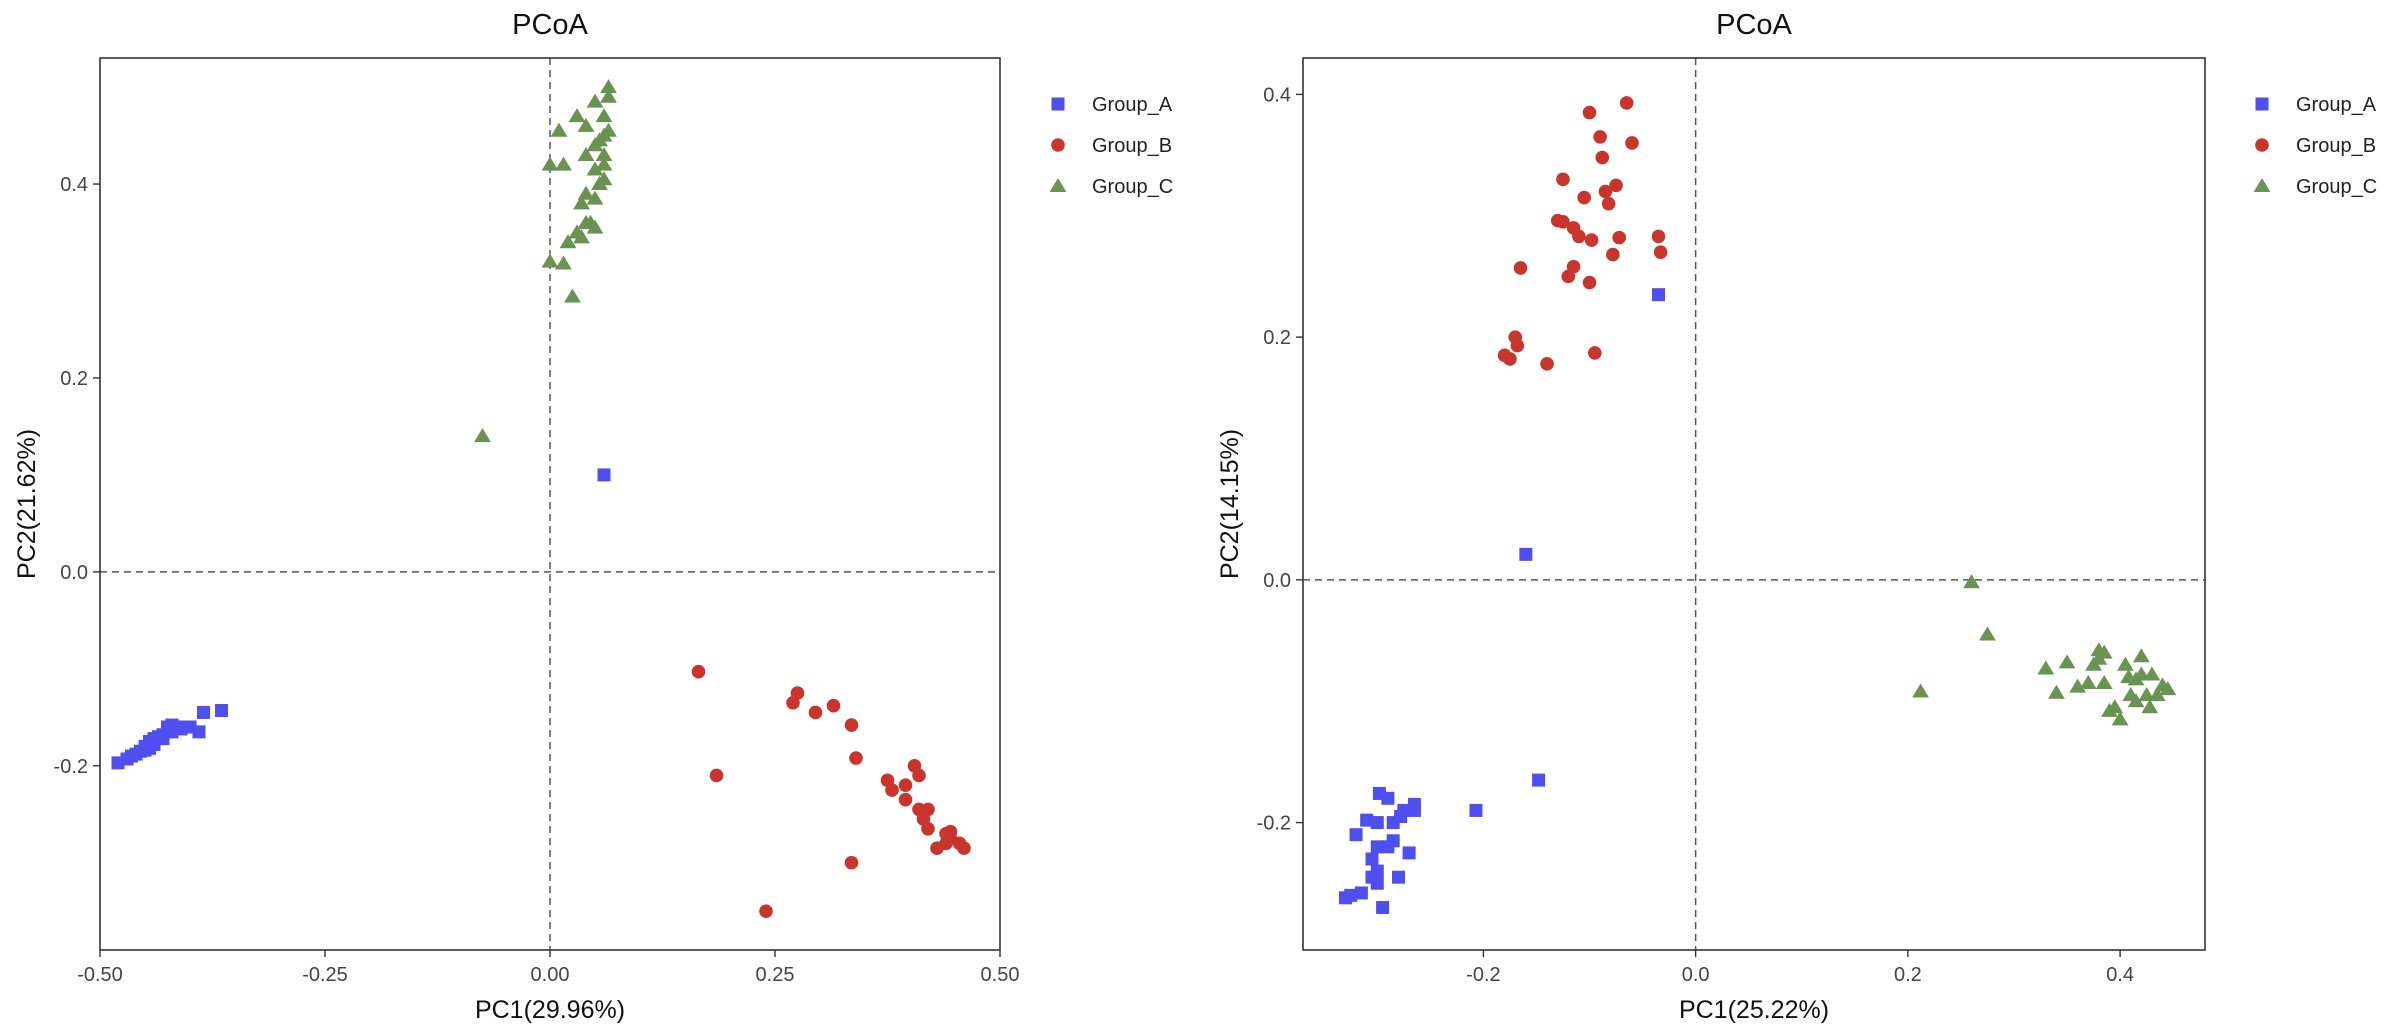 This screenshot has width=2400, height=1029. What do you see at coordinates (2262, 104) in the screenshot?
I see `legend-marker-Group_A` at bounding box center [2262, 104].